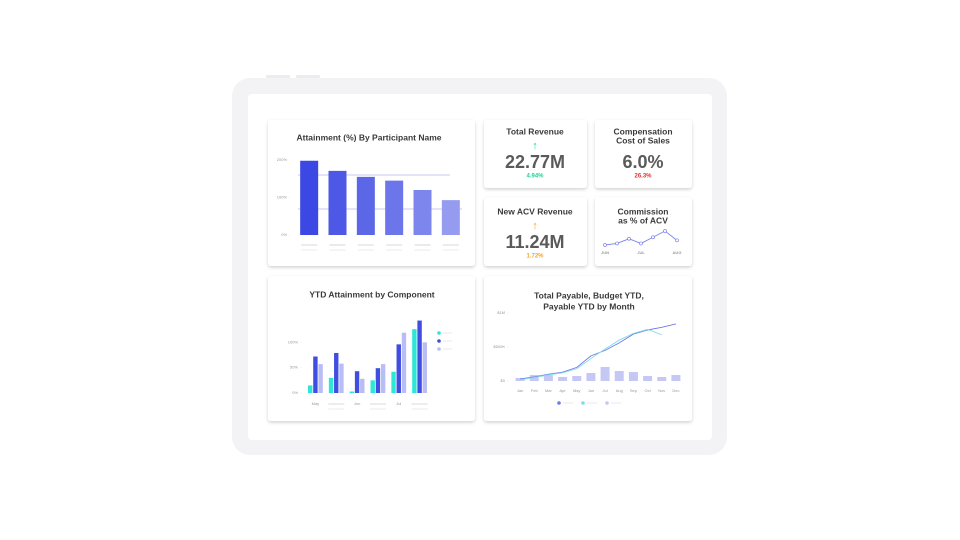  Describe the element at coordinates (503, 380) in the screenshot. I see `y-tick-label: $0` at that location.